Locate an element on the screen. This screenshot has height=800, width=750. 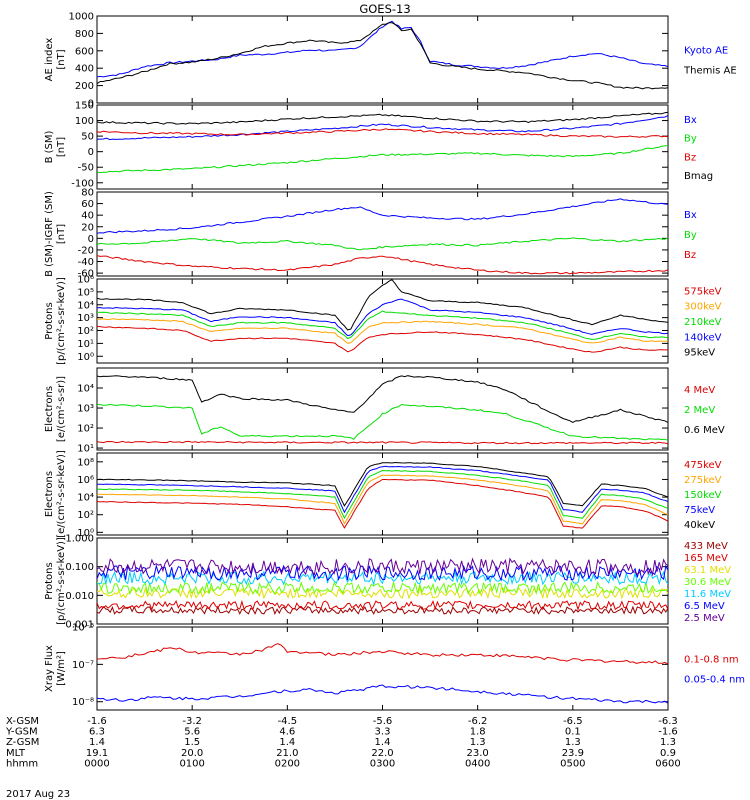
footer-row-value: 0.1 is located at coordinates (573, 732).